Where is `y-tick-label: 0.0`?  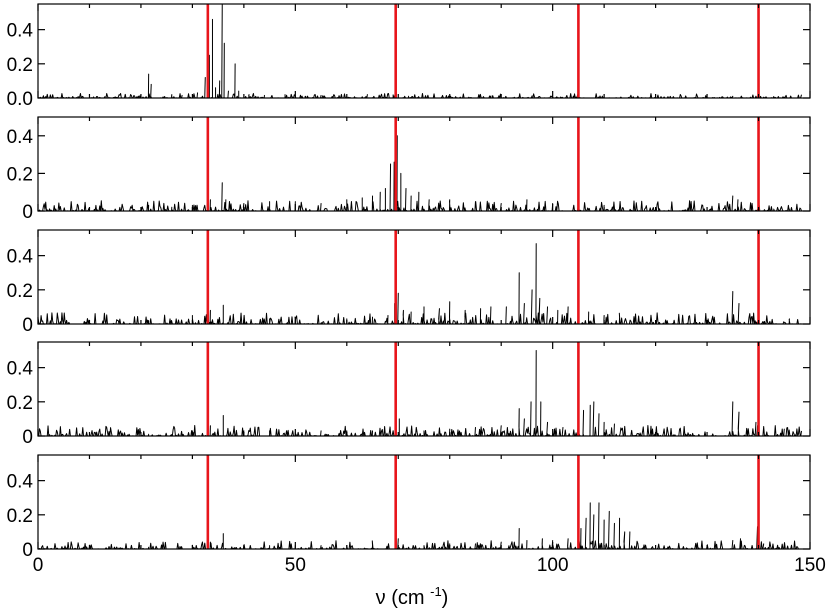
y-tick-label: 0.0 is located at coordinates (20, 99).